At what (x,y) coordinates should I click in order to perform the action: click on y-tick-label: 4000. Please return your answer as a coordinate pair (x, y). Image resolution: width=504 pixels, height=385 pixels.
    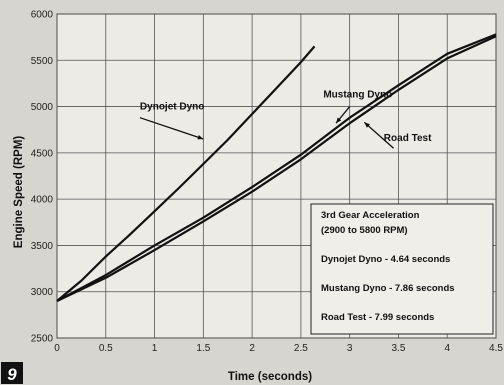
    Looking at the image, I should click on (42, 200).